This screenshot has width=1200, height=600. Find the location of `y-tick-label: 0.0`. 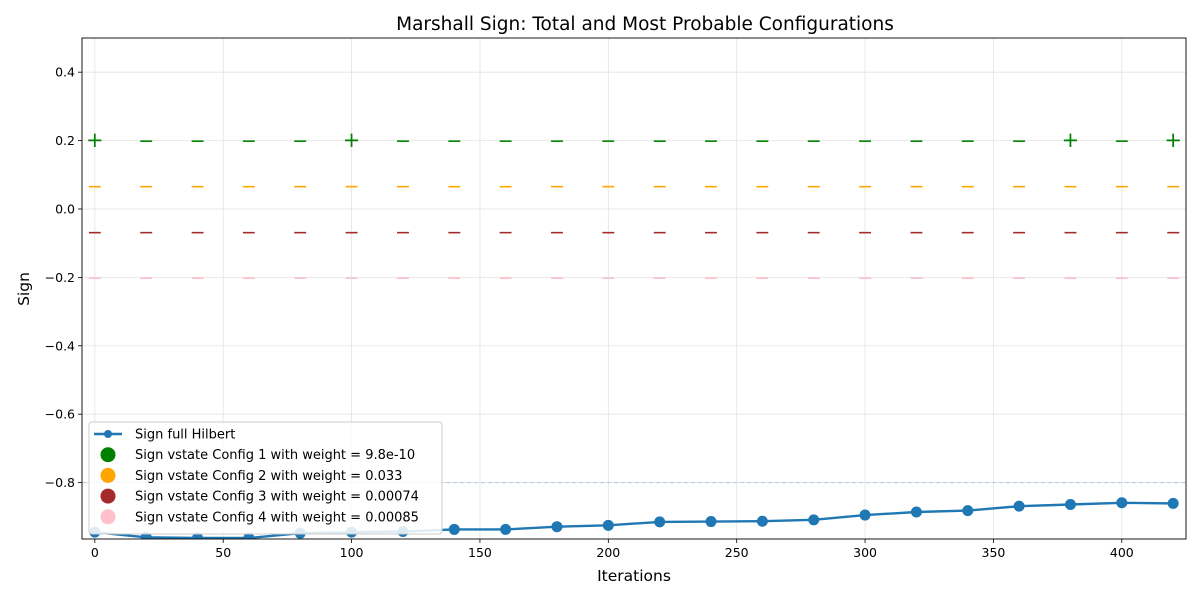

y-tick-label: 0.0 is located at coordinates (65, 208).